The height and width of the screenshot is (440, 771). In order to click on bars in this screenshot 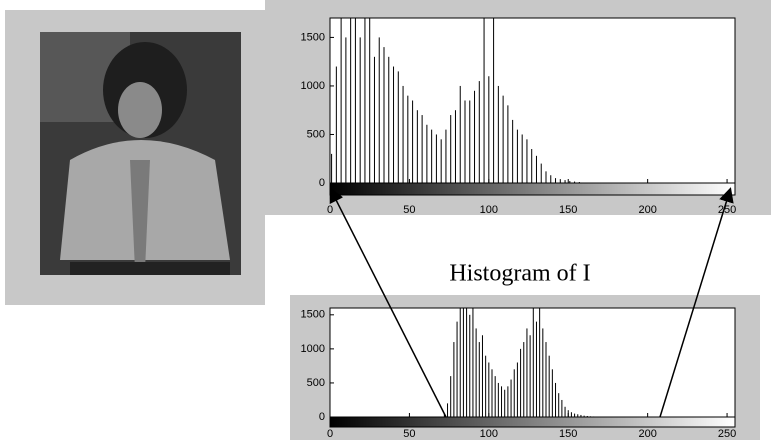, I will do `click(530, 362)`.